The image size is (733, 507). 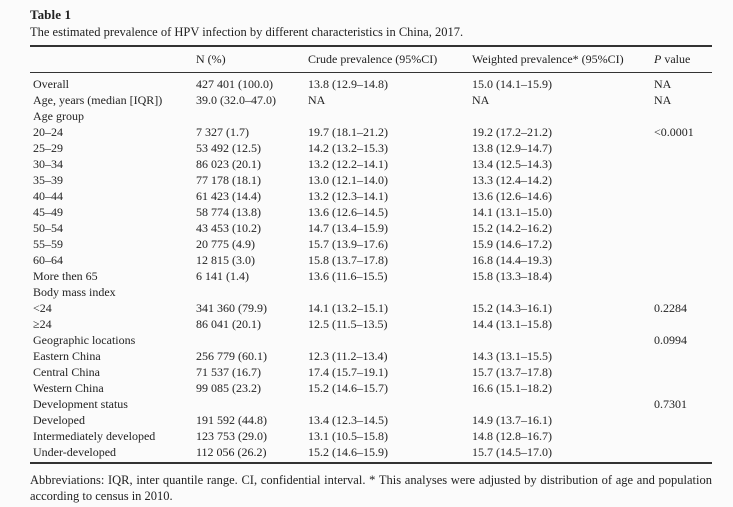 What do you see at coordinates (348, 244) in the screenshot?
I see `cell-crude: 15.7 (13.9–17.6)` at bounding box center [348, 244].